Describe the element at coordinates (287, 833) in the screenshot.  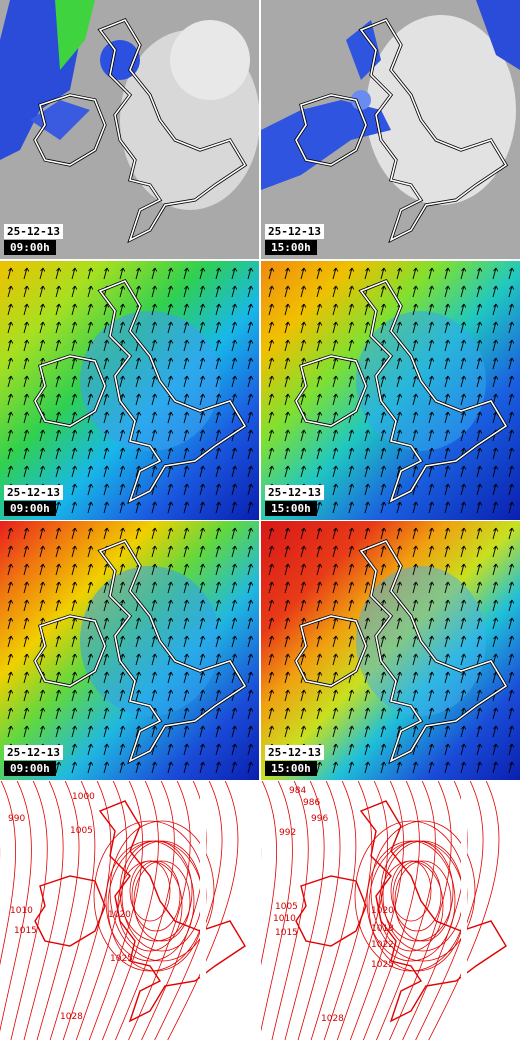
I see `isobar-label: 992` at that location.